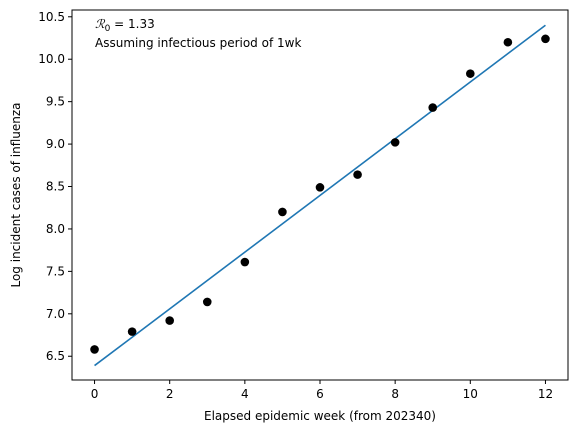  Describe the element at coordinates (198, 43) in the screenshot. I see `infectious-period-annotation: Assuming infectious period of 1wk` at that location.